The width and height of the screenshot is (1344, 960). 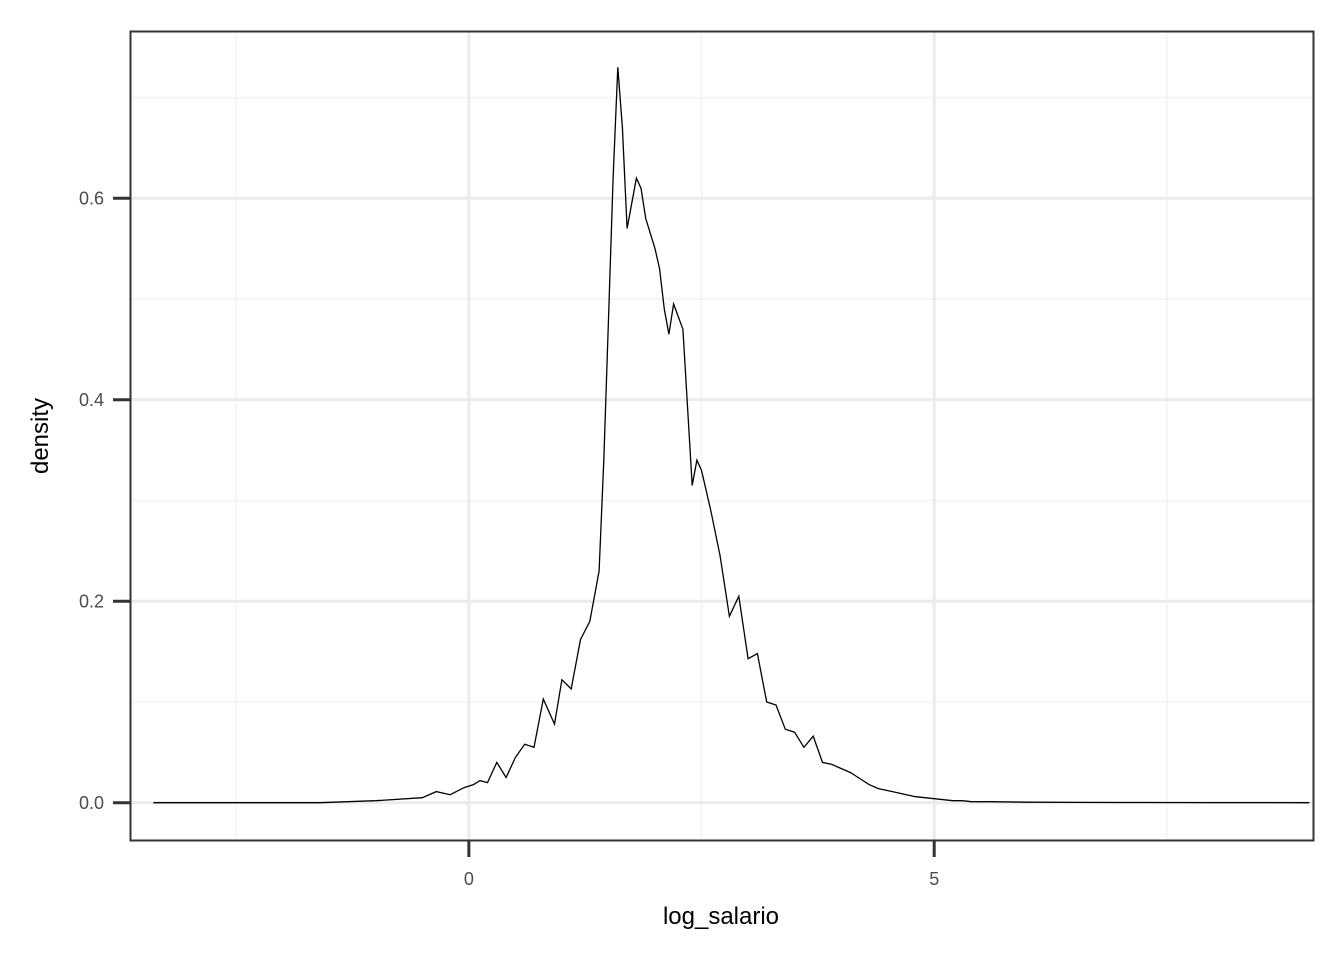 What do you see at coordinates (40, 436) in the screenshot?
I see `y-axis-title: density` at bounding box center [40, 436].